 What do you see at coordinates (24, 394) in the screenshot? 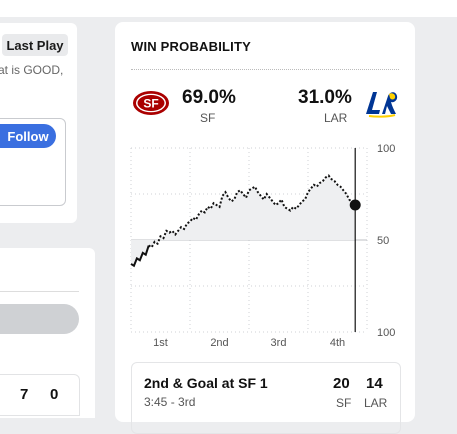
I see `score-cell: 7` at bounding box center [24, 394].